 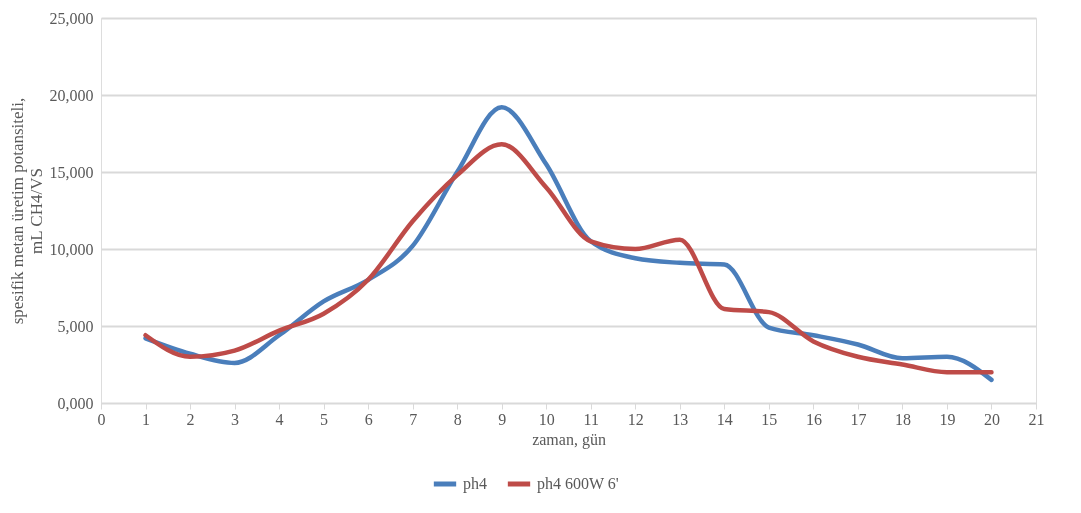 I want to click on x-tick-label: 13, so click(x=680, y=419).